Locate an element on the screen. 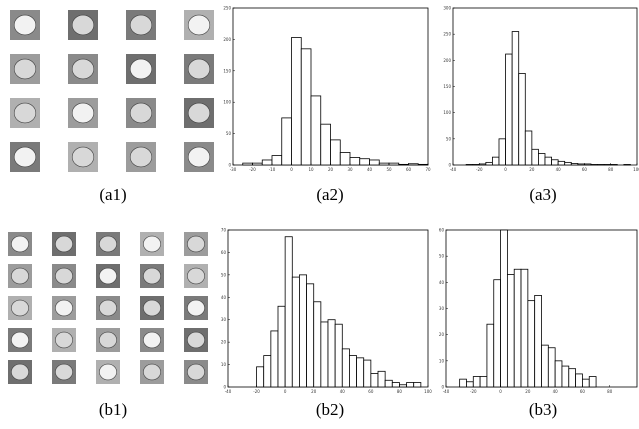 Image resolution: width=639 pixels, height=429 pixels. y-tick-label: 150 is located at coordinates (227, 70).